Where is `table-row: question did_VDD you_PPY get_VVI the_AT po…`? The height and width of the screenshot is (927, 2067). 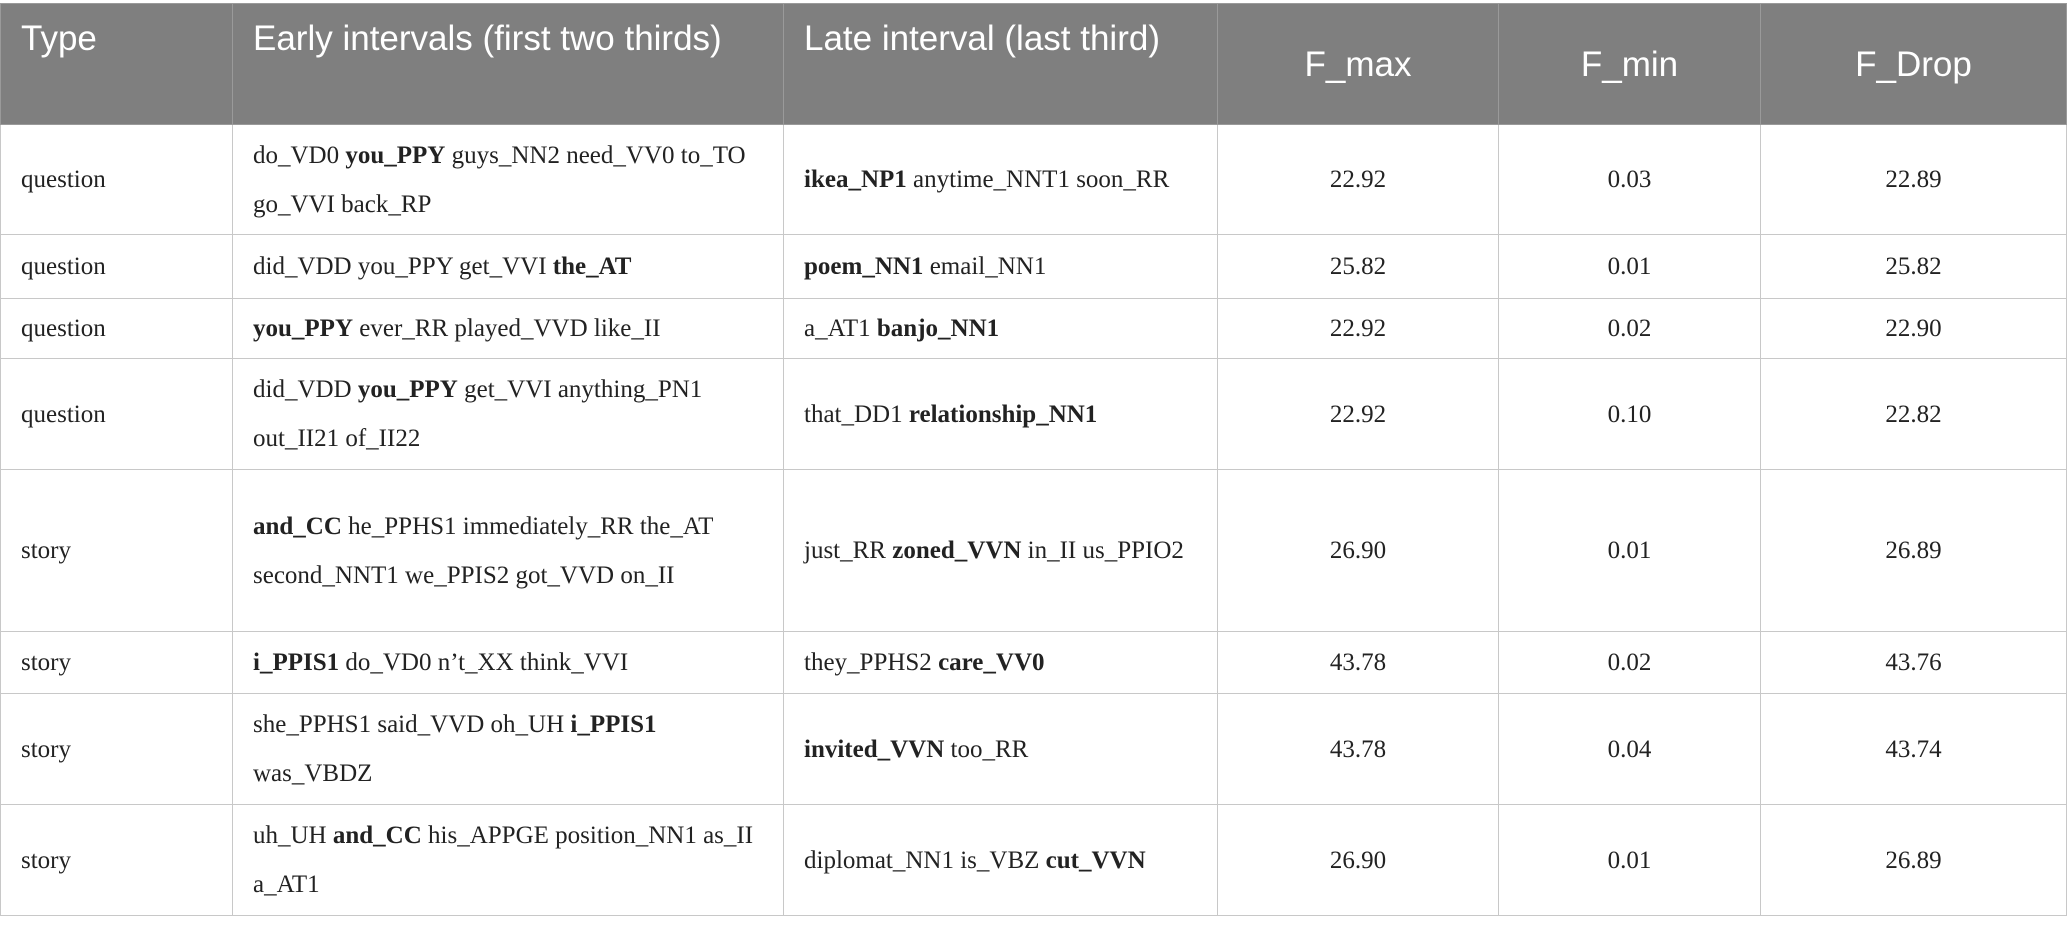
table-row: question did_VDD you_PPY get_VVI the_AT po… is located at coordinates (1033, 266).